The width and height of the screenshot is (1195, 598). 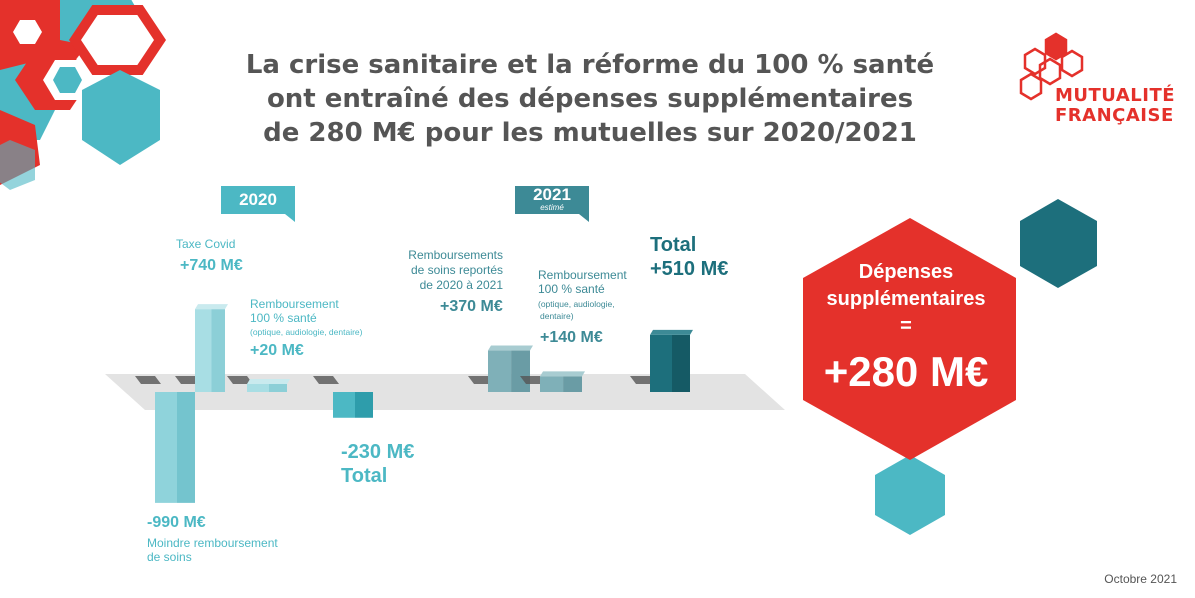 I want to click on logo-line-1: MUTUALITÉ, so click(x=1115, y=95).